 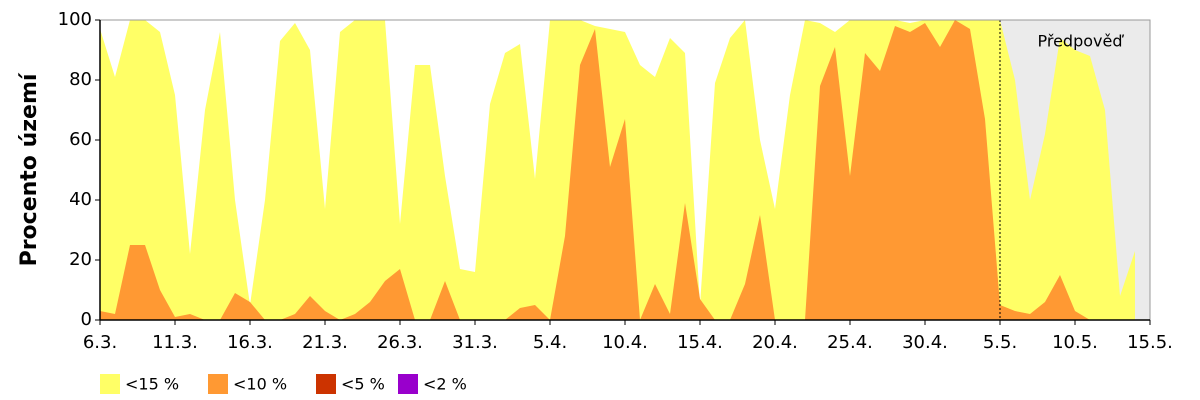 I want to click on x-tick-label: 15.5., so click(x=1150, y=342).